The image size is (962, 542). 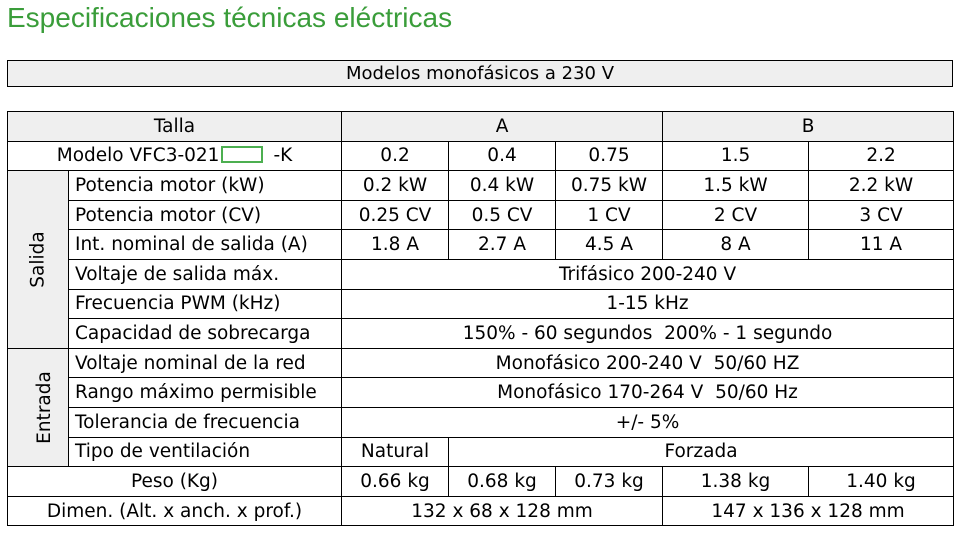 I want to click on entrada-group-label: Entrada, so click(x=38, y=407).